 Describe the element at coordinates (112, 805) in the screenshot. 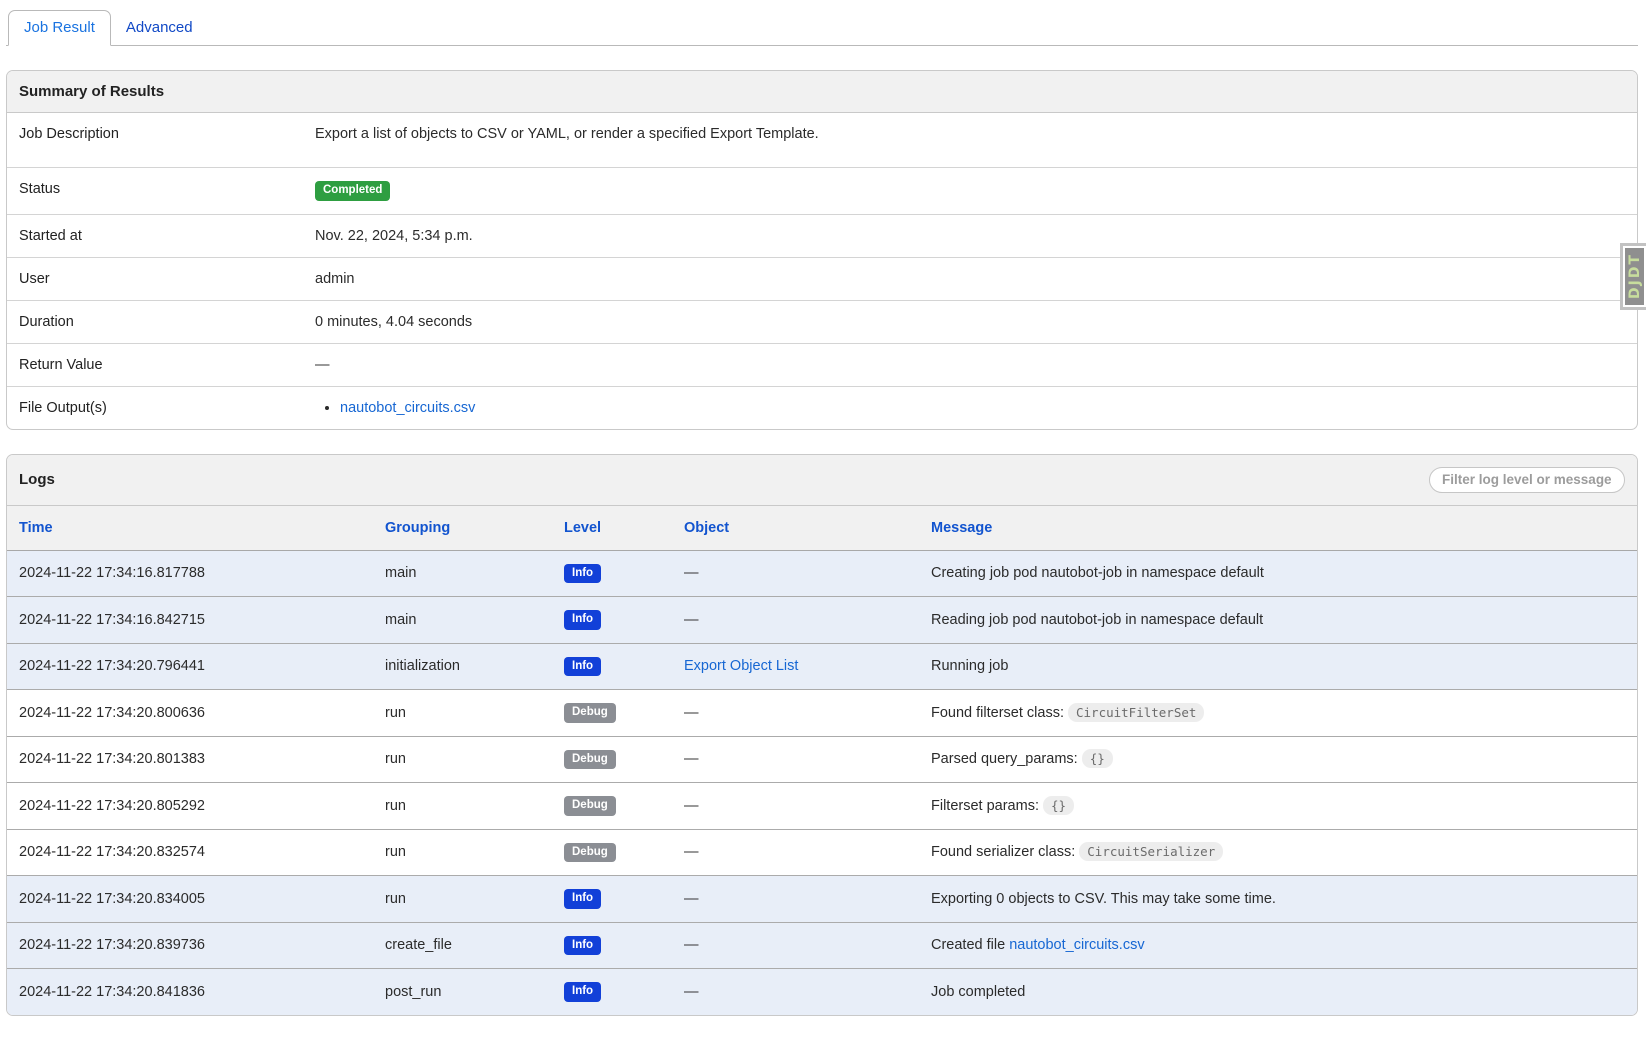

I see `log-time: 2024-11-22 17:34:20.805292` at that location.